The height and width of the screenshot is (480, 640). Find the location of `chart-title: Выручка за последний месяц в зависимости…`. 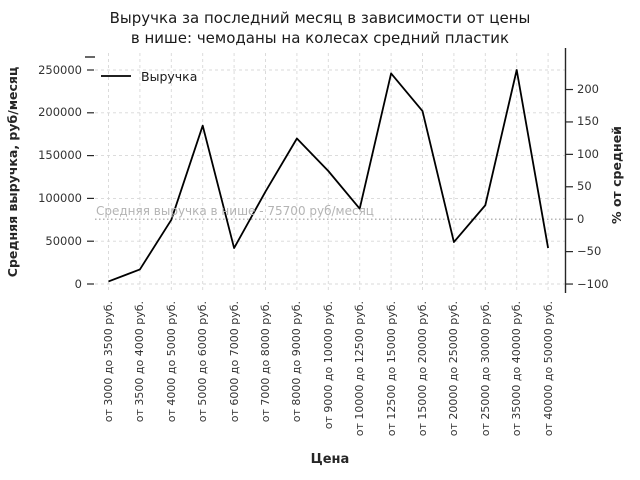

chart-title: Выручка за последний месяц в зависимости… is located at coordinates (320, 28).